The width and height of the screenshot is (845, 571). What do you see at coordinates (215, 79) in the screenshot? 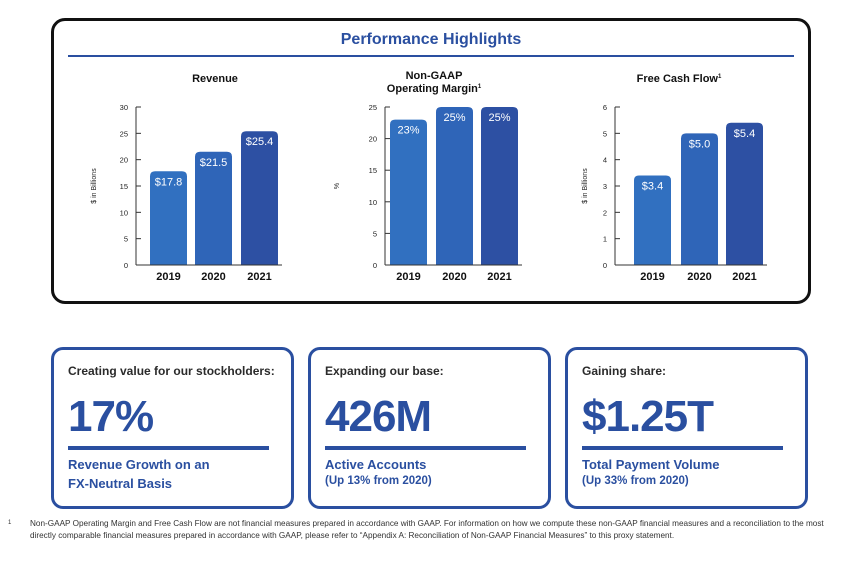
I see `chart-title: Revenue` at bounding box center [215, 79].